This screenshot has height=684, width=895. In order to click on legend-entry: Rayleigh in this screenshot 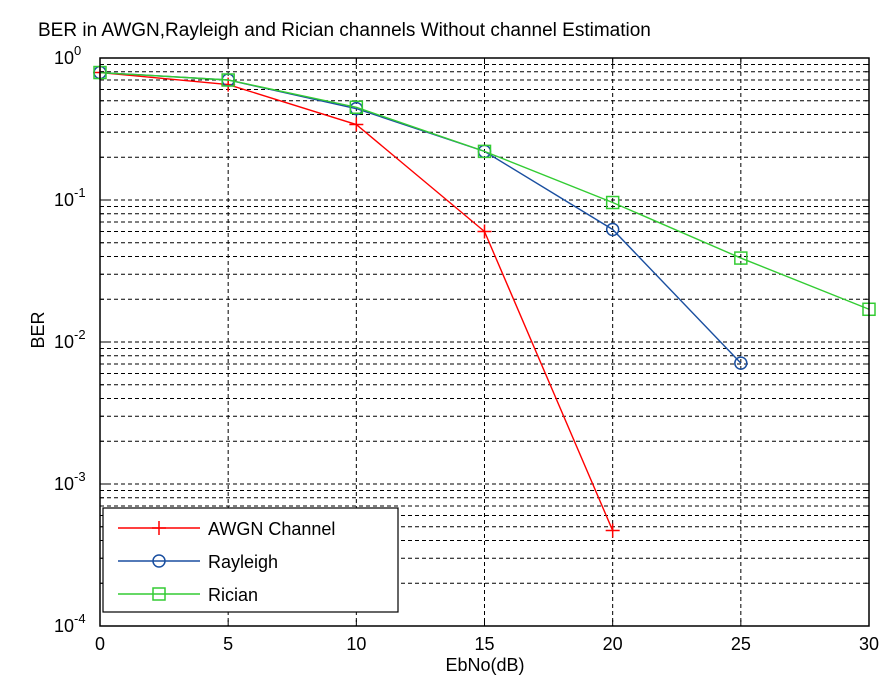, I will do `click(198, 562)`.